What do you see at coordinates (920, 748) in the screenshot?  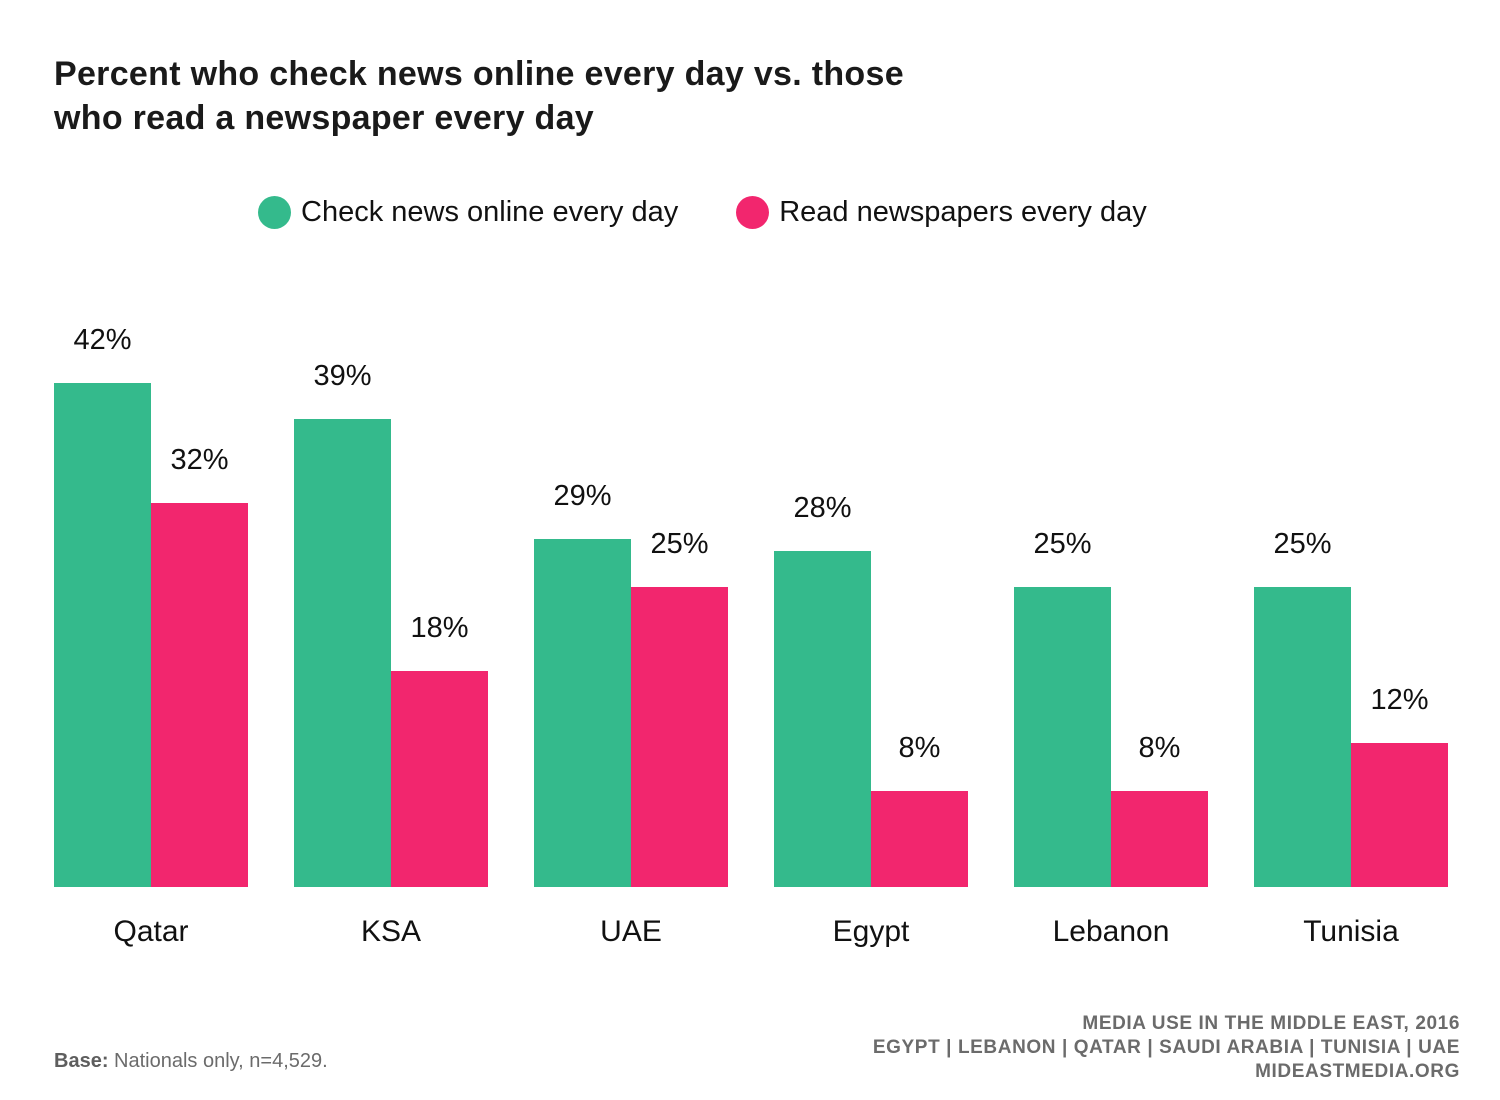 I see `data-label-egypt-series-2: 8%` at bounding box center [920, 748].